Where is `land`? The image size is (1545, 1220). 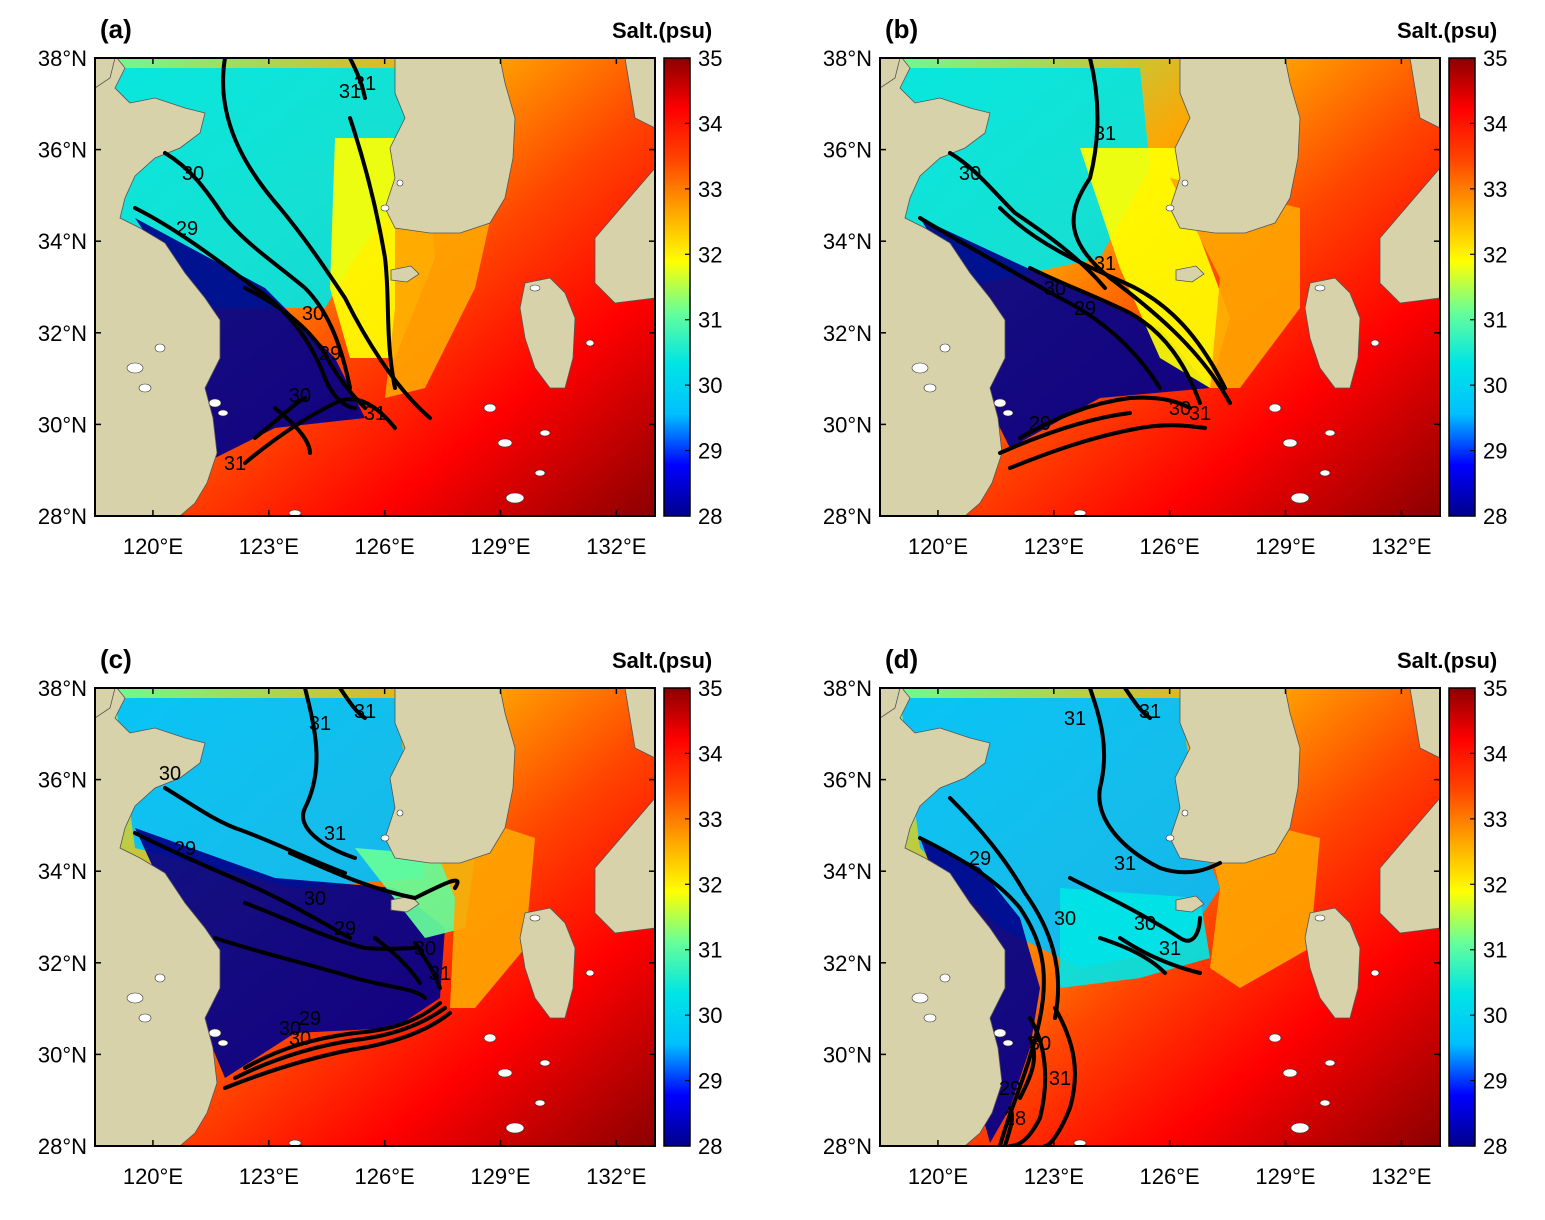 land is located at coordinates (375, 917).